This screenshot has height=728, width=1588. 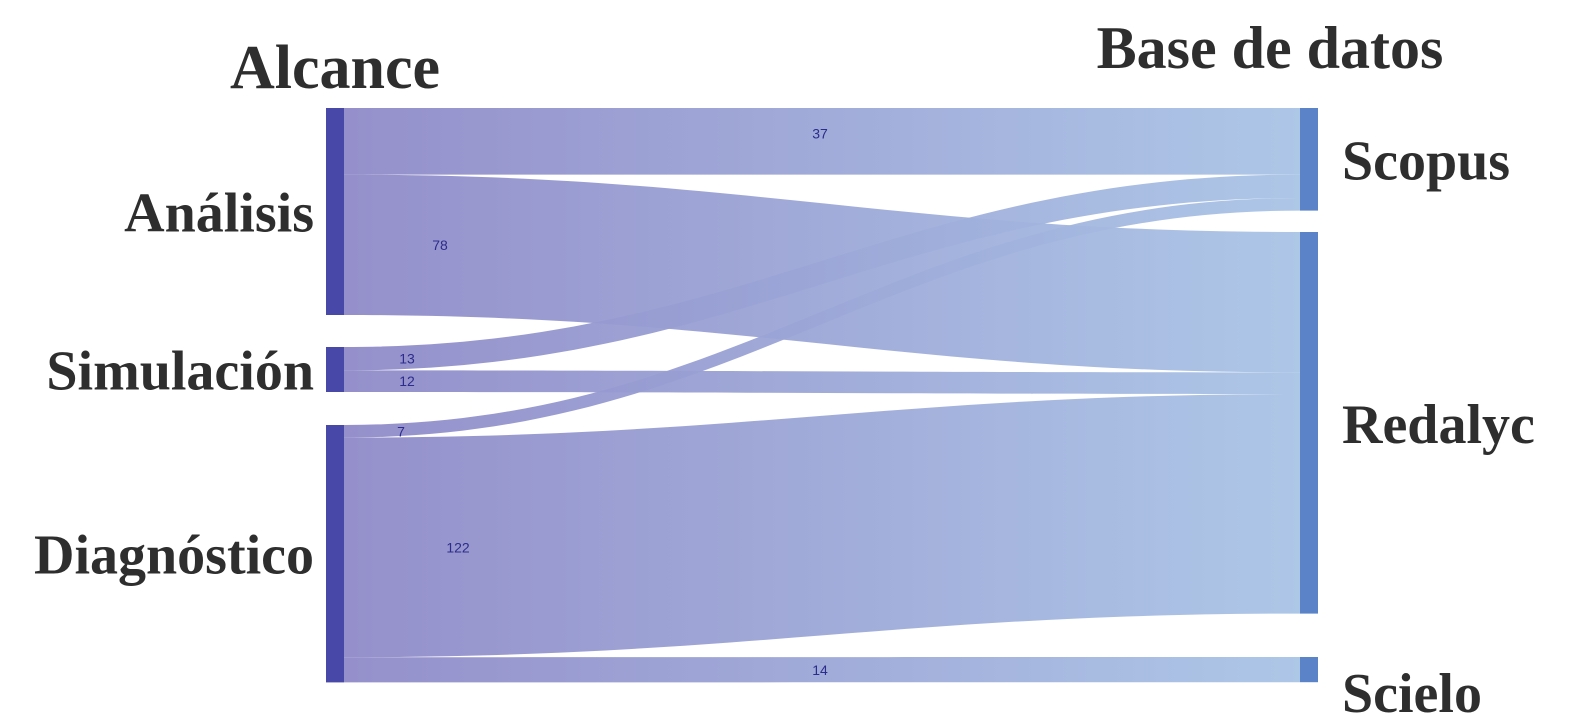 What do you see at coordinates (1270, 48) in the screenshot?
I see `right-axis-title: Base de datos` at bounding box center [1270, 48].